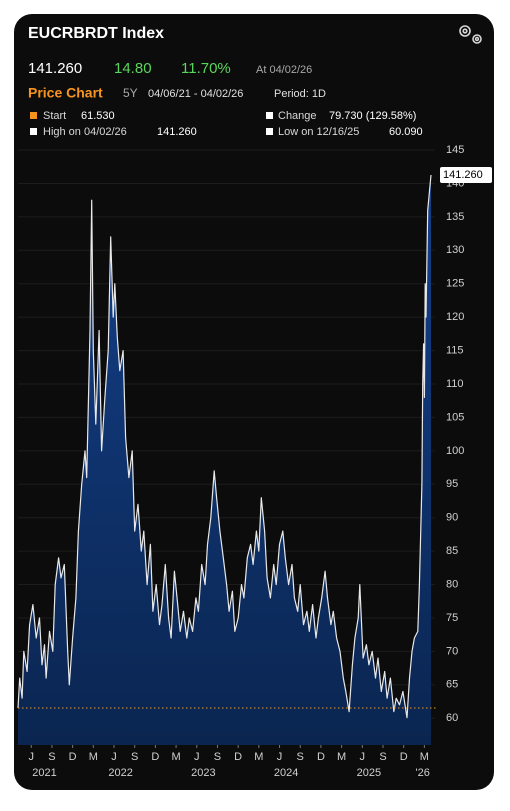 This screenshot has width=510, height=811. What do you see at coordinates (455, 350) in the screenshot?
I see `y-tick-label: 115` at bounding box center [455, 350].